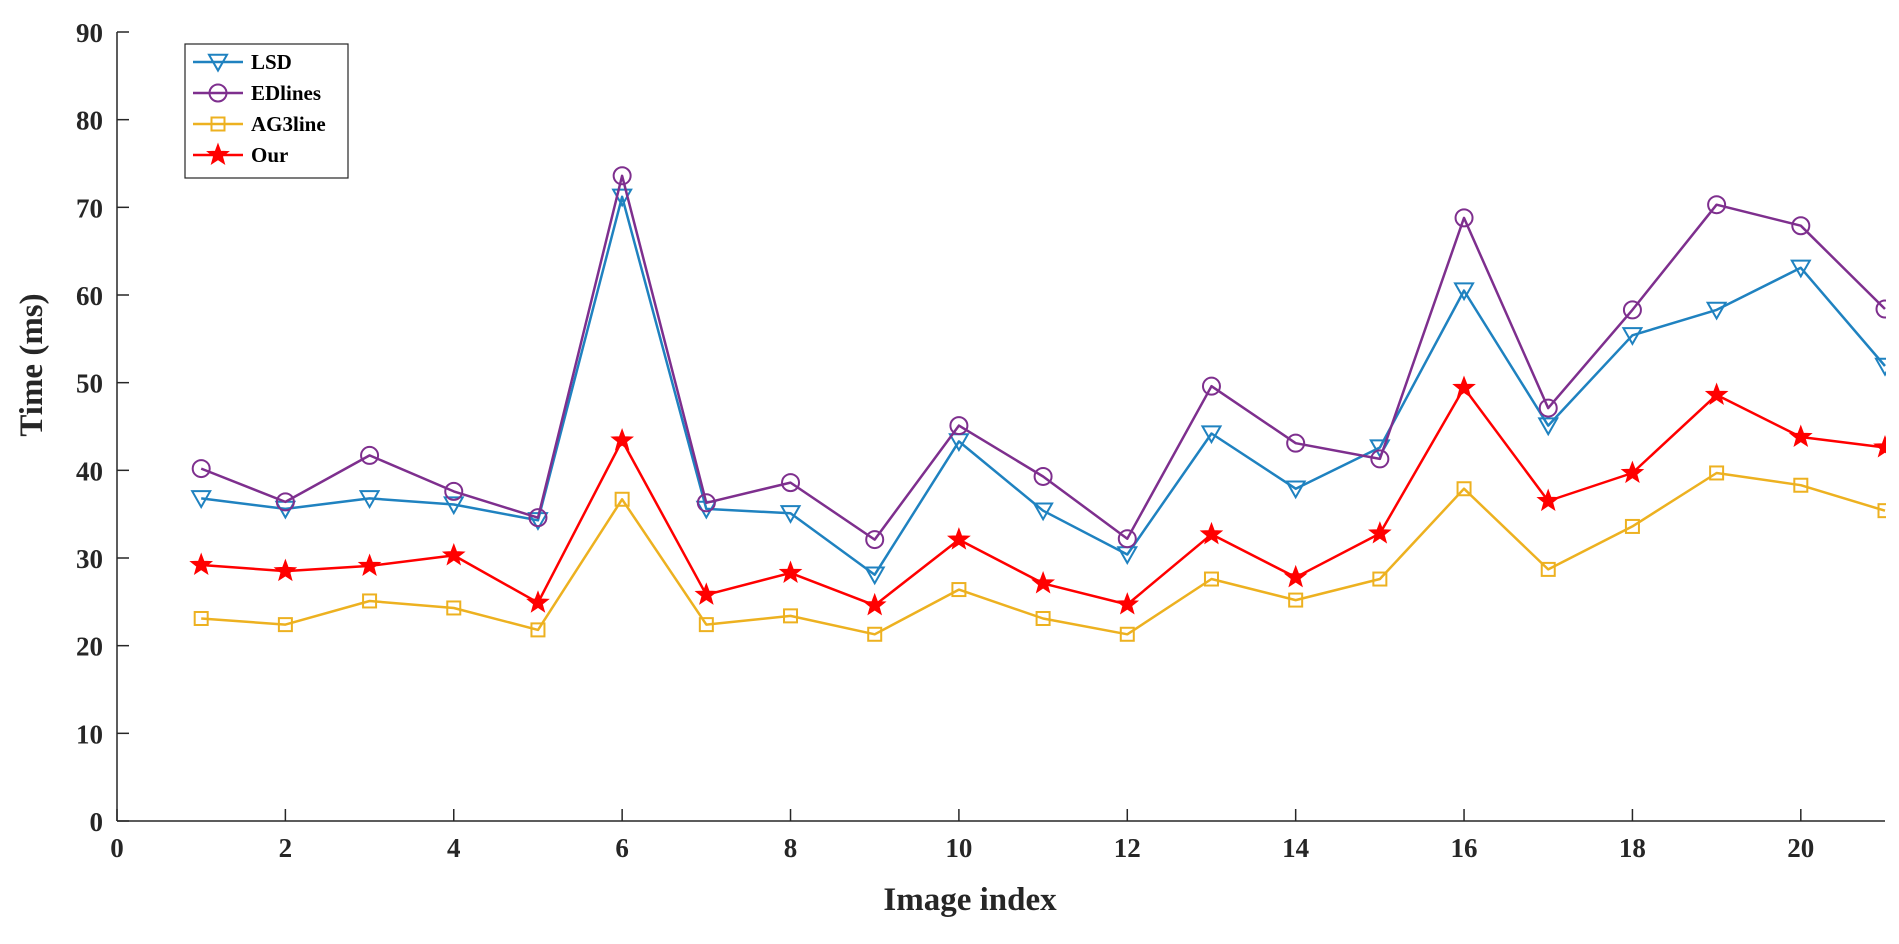 Image resolution: width=1899 pixels, height=944 pixels. I want to click on y-tick-label: 50, so click(89, 384).